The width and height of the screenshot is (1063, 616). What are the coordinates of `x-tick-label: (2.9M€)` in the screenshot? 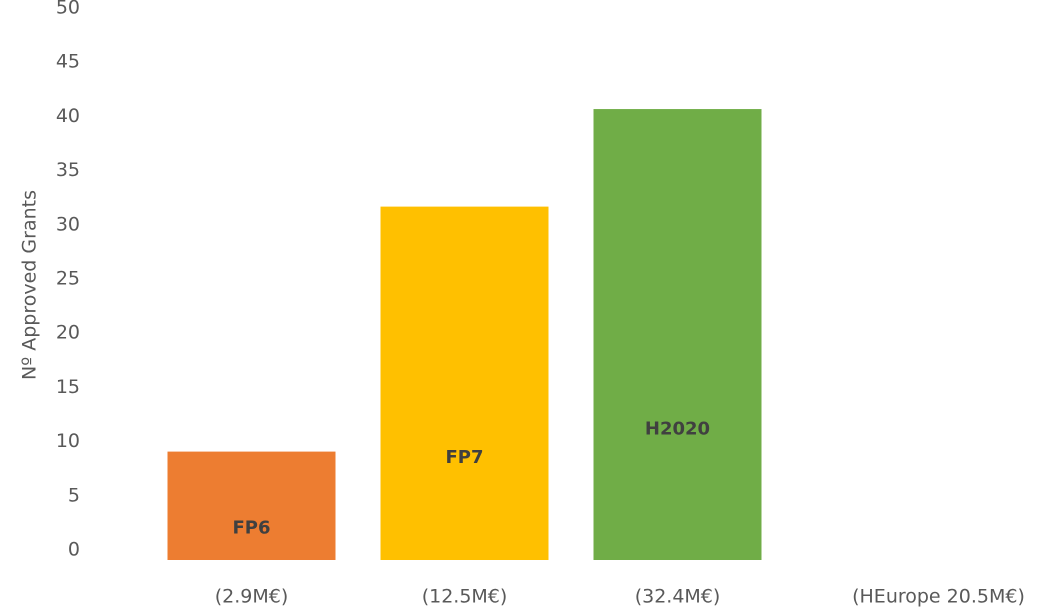 It's located at (252, 597).